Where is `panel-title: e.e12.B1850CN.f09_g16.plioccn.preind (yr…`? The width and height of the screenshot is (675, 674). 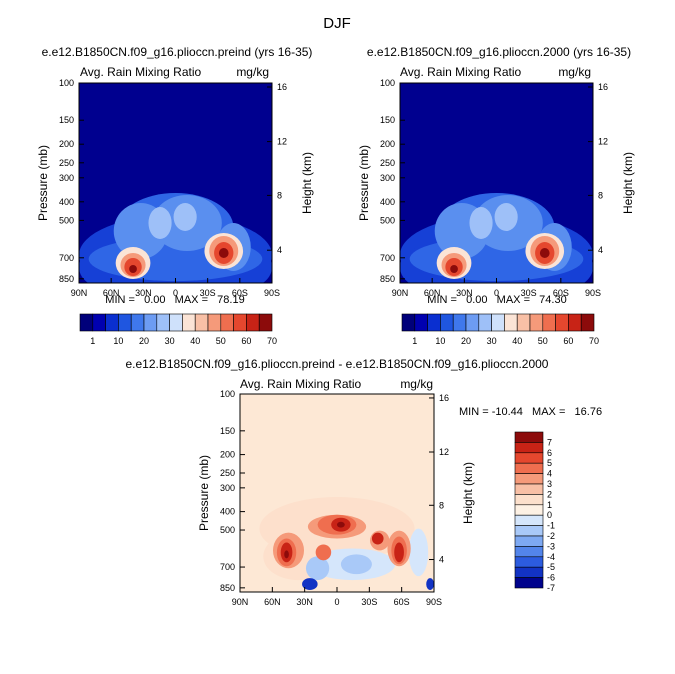
panel-title: e.e12.B1850CN.f09_g16.plioccn.preind (yr… is located at coordinates (177, 52).